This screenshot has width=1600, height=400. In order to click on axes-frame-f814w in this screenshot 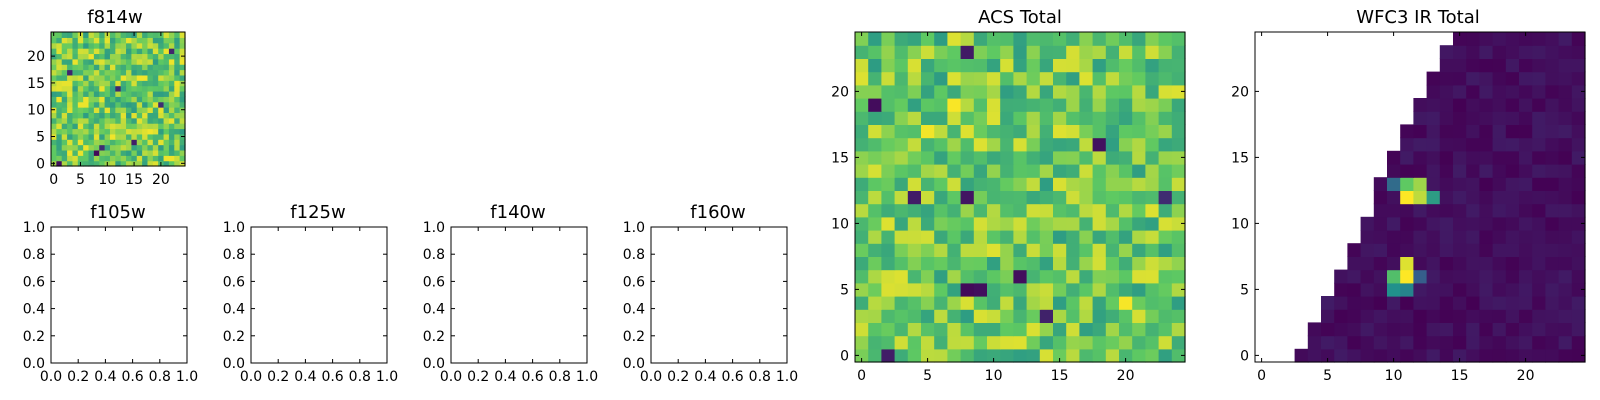, I will do `click(118, 99)`.